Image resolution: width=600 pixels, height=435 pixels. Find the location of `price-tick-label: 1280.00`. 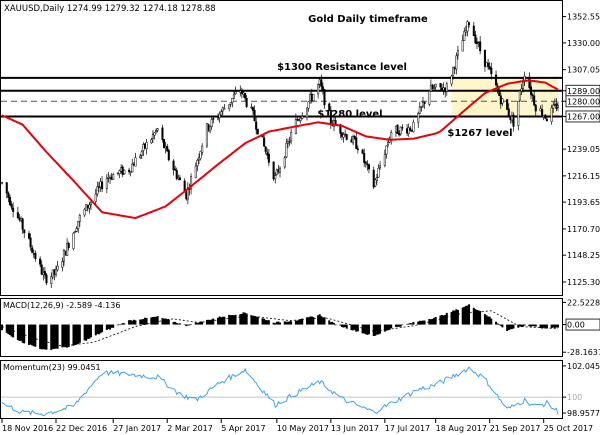

price-tick-label: 1280.00 is located at coordinates (583, 101).